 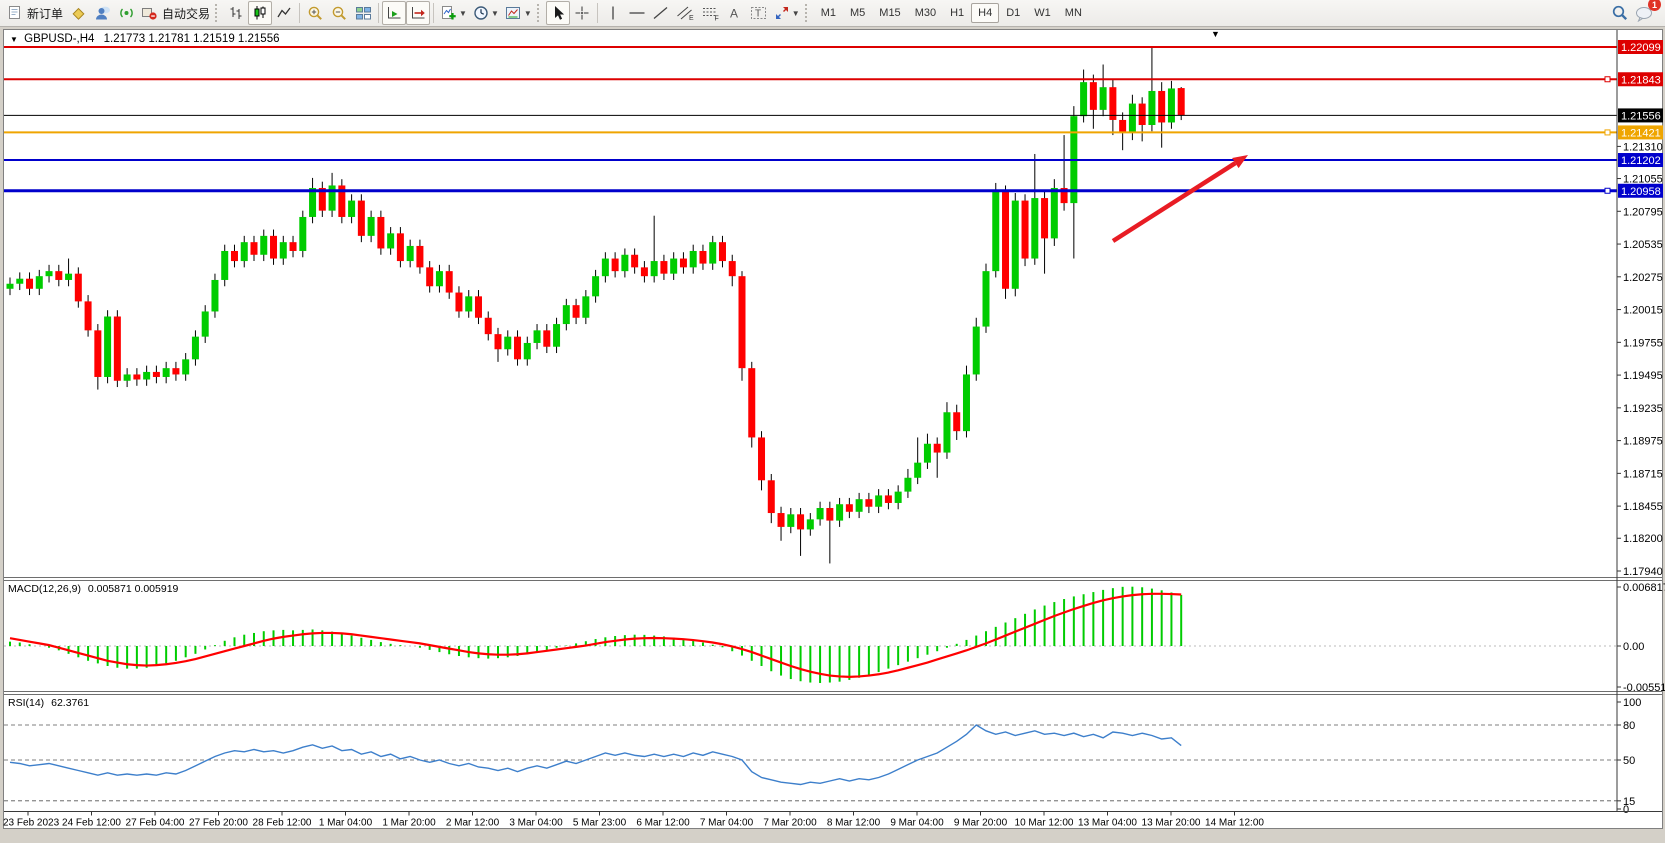 I want to click on cursor-button, so click(x=557, y=13).